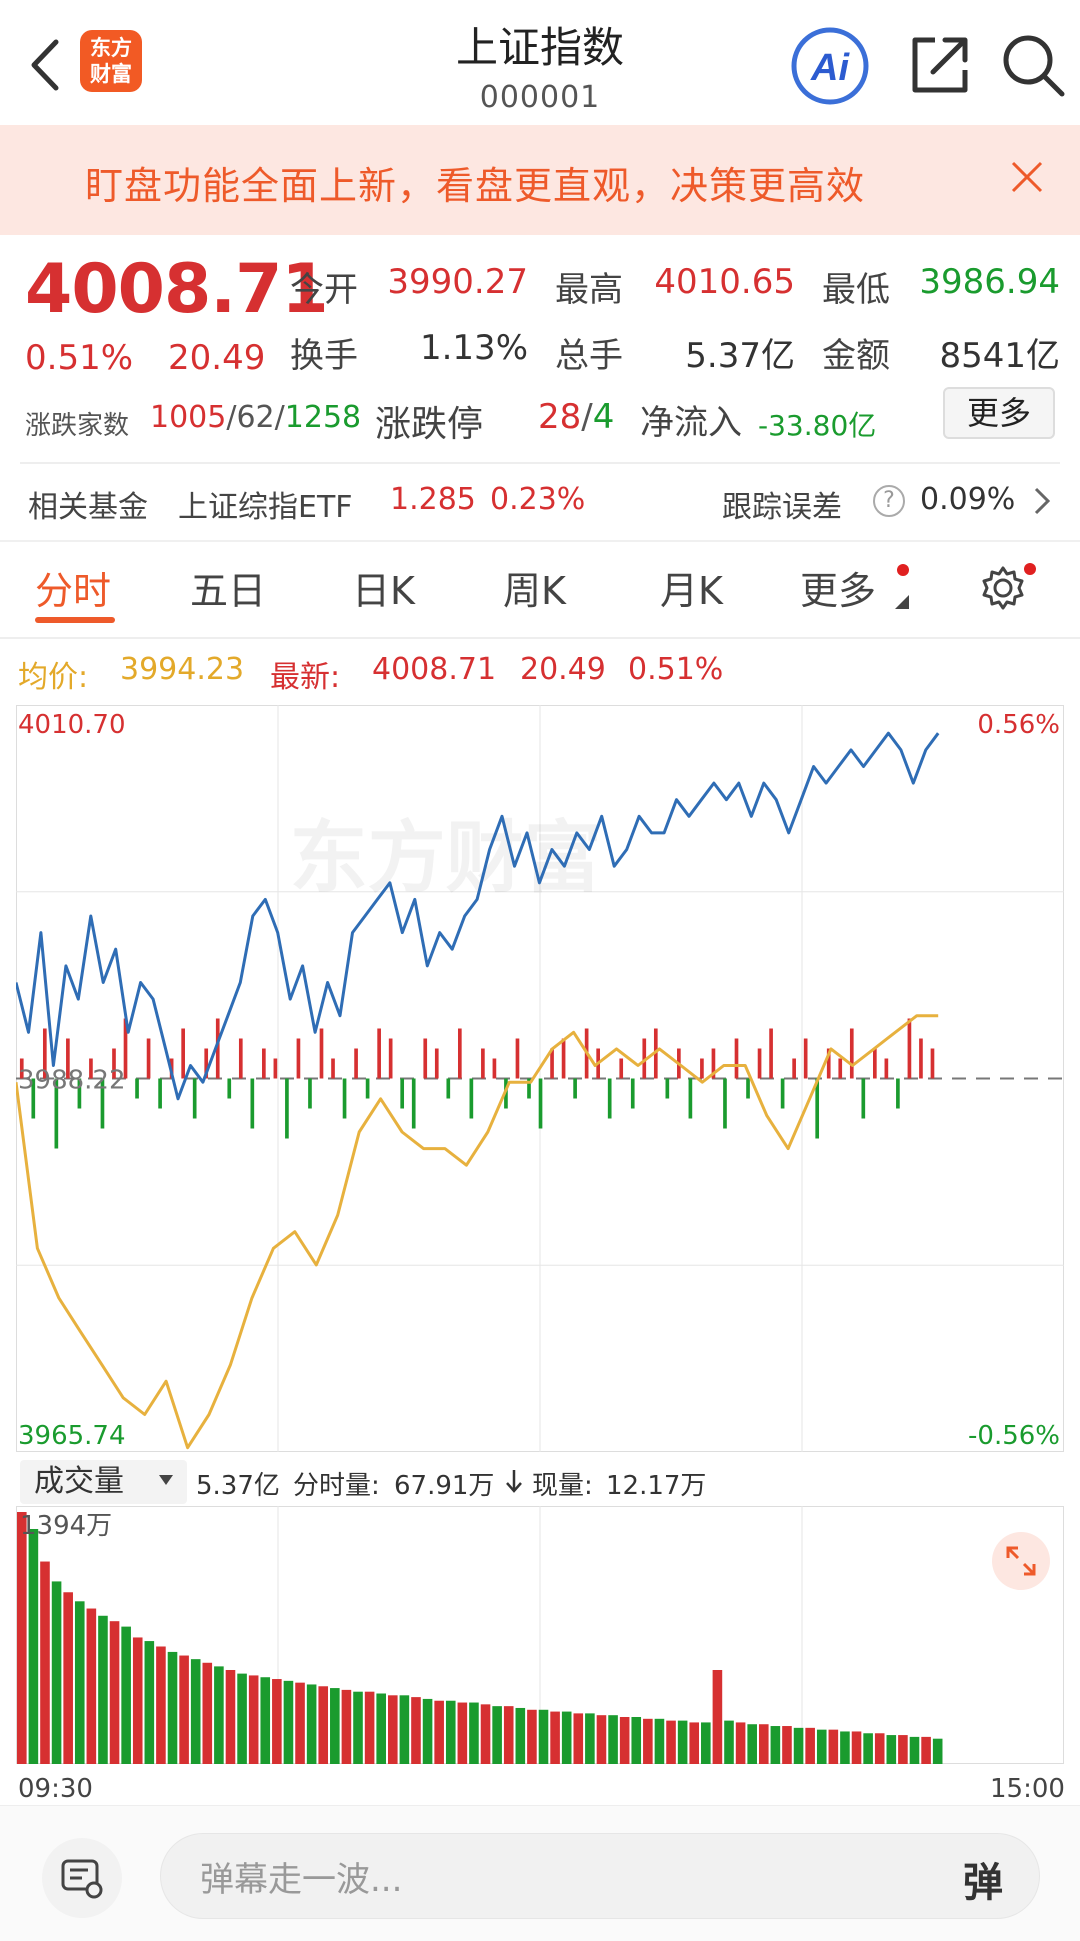 This screenshot has height=1941, width=1080. I want to click on close-icon, so click(1027, 177).